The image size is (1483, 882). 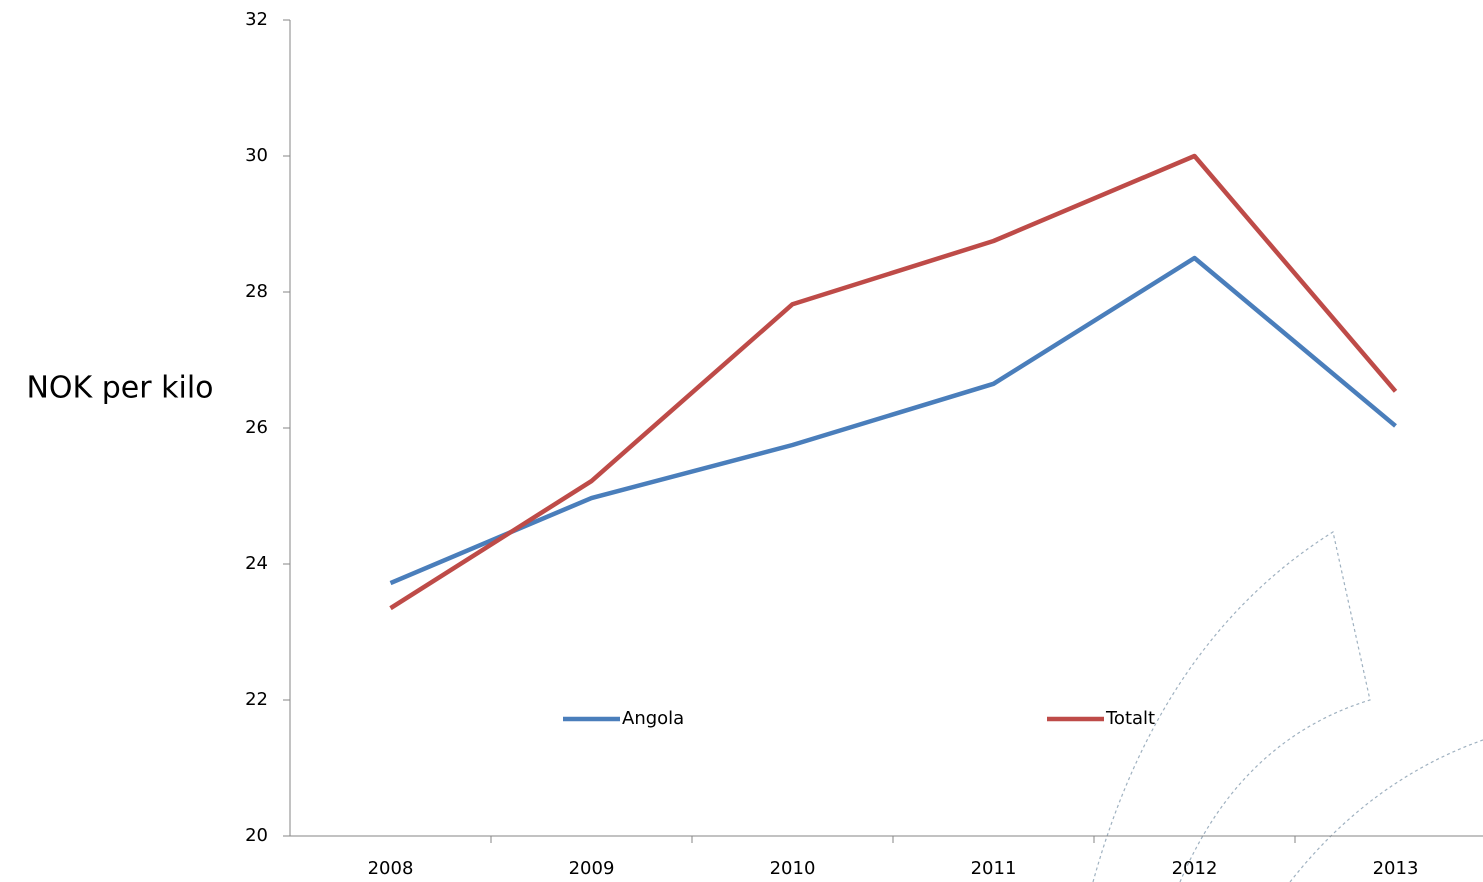 What do you see at coordinates (1130, 718) in the screenshot?
I see `legend-label: Totalt` at bounding box center [1130, 718].